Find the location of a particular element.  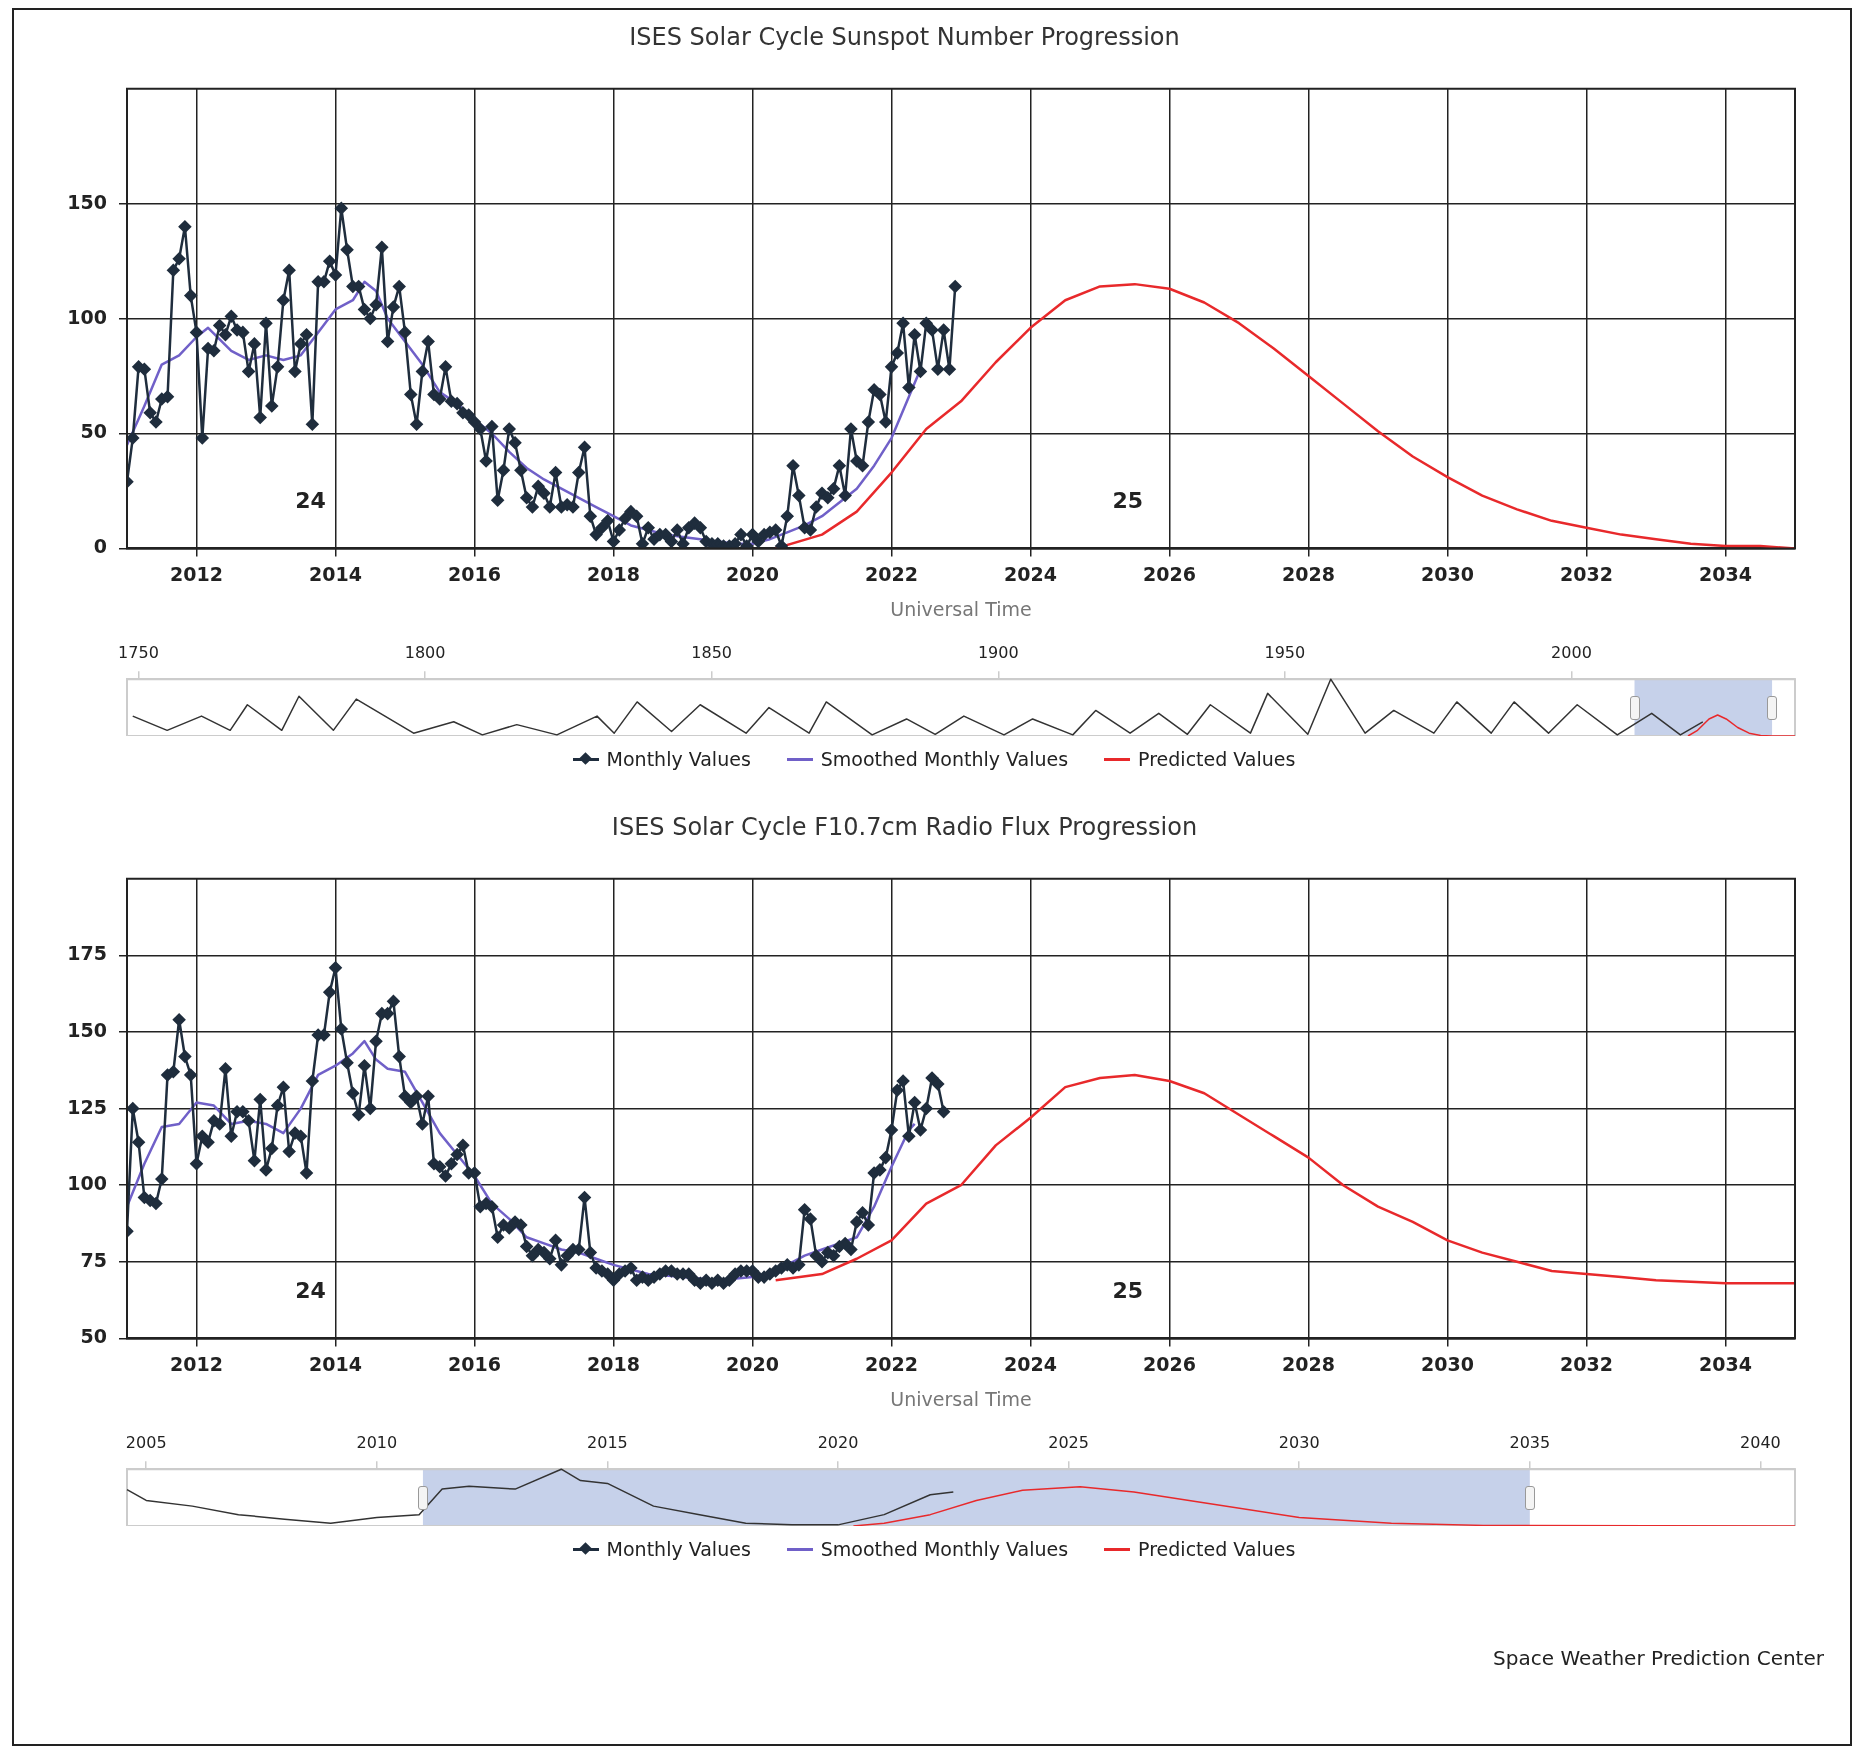

chart-title: ISES Solar Cycle F10.7cm Radio Flux Progression is located at coordinates (904, 826).